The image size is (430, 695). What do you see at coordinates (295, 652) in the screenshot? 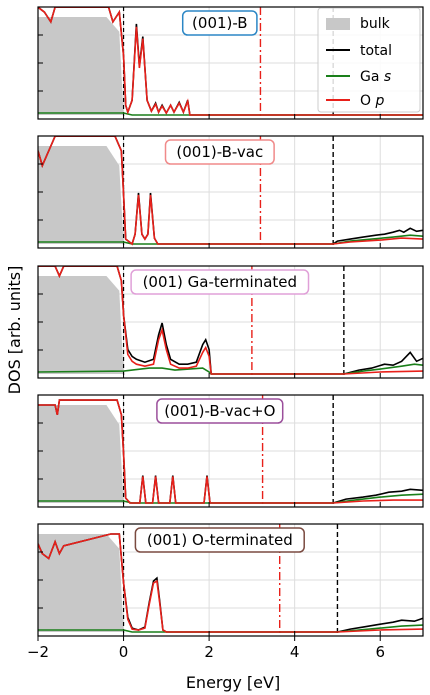
I see `x-tick-label: 4` at bounding box center [295, 652].